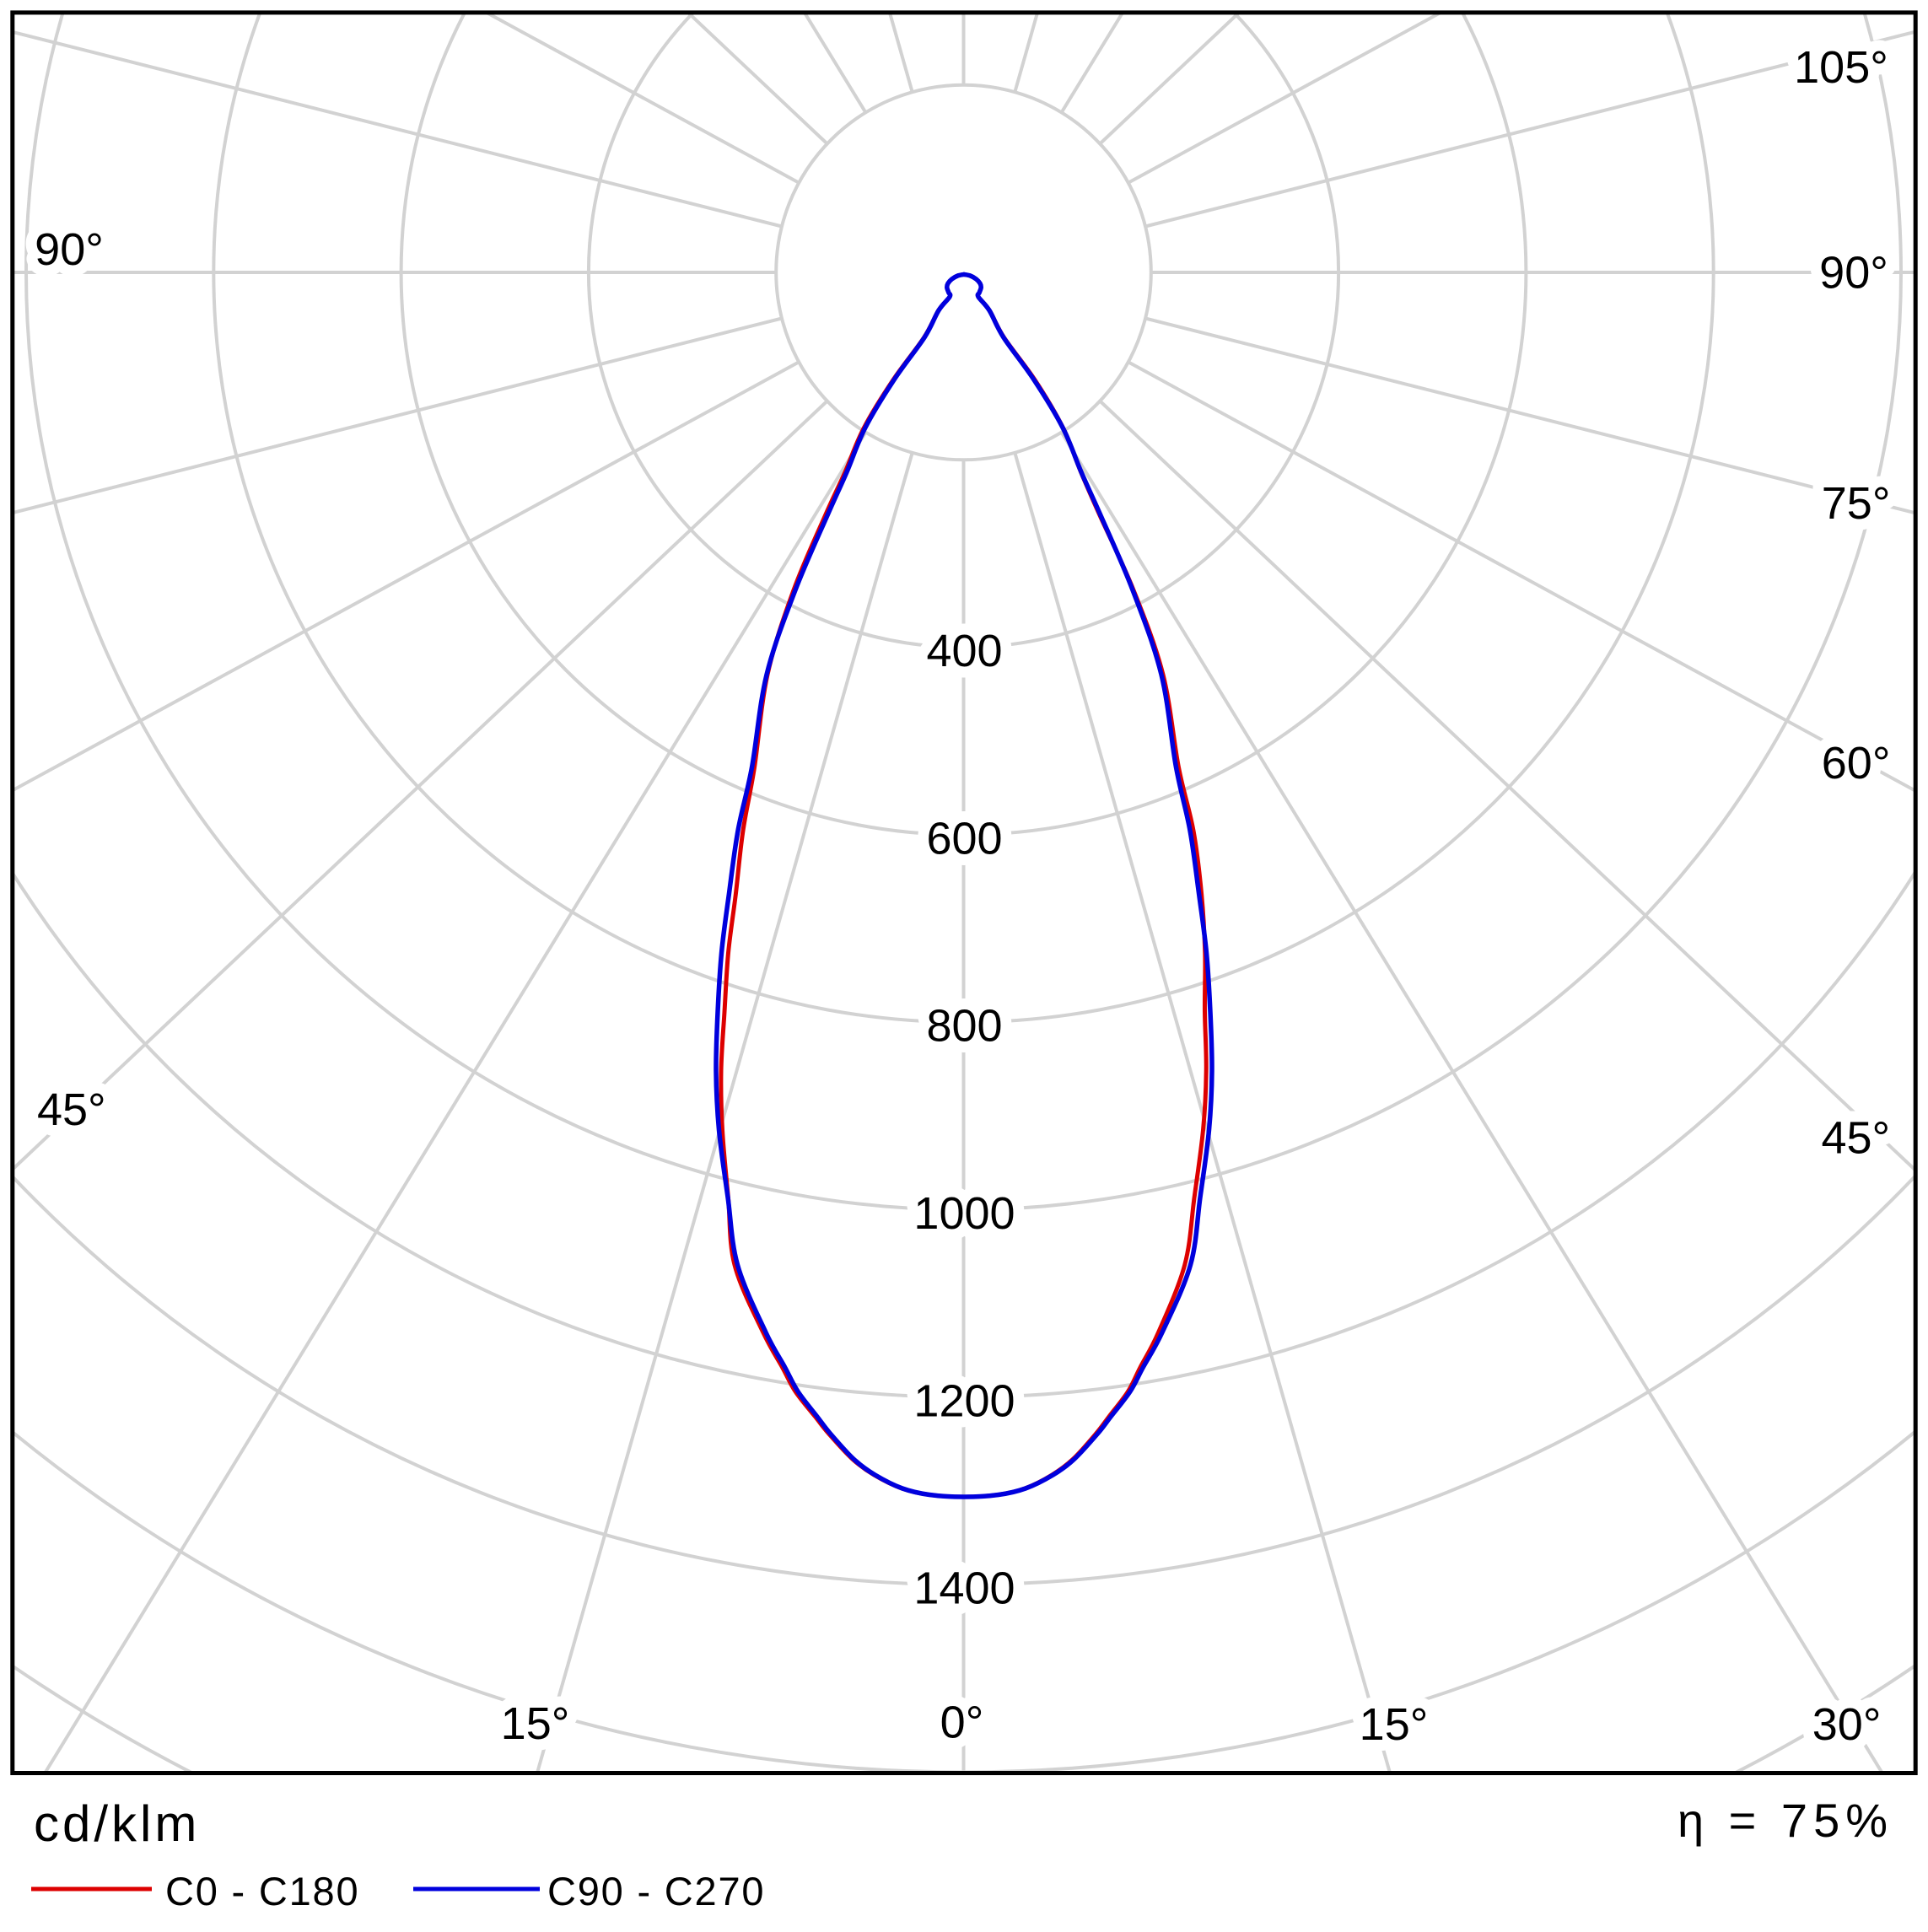 The height and width of the screenshot is (1932, 1928). What do you see at coordinates (1856, 763) in the screenshot?
I see `svg-text: 60°` at bounding box center [1856, 763].